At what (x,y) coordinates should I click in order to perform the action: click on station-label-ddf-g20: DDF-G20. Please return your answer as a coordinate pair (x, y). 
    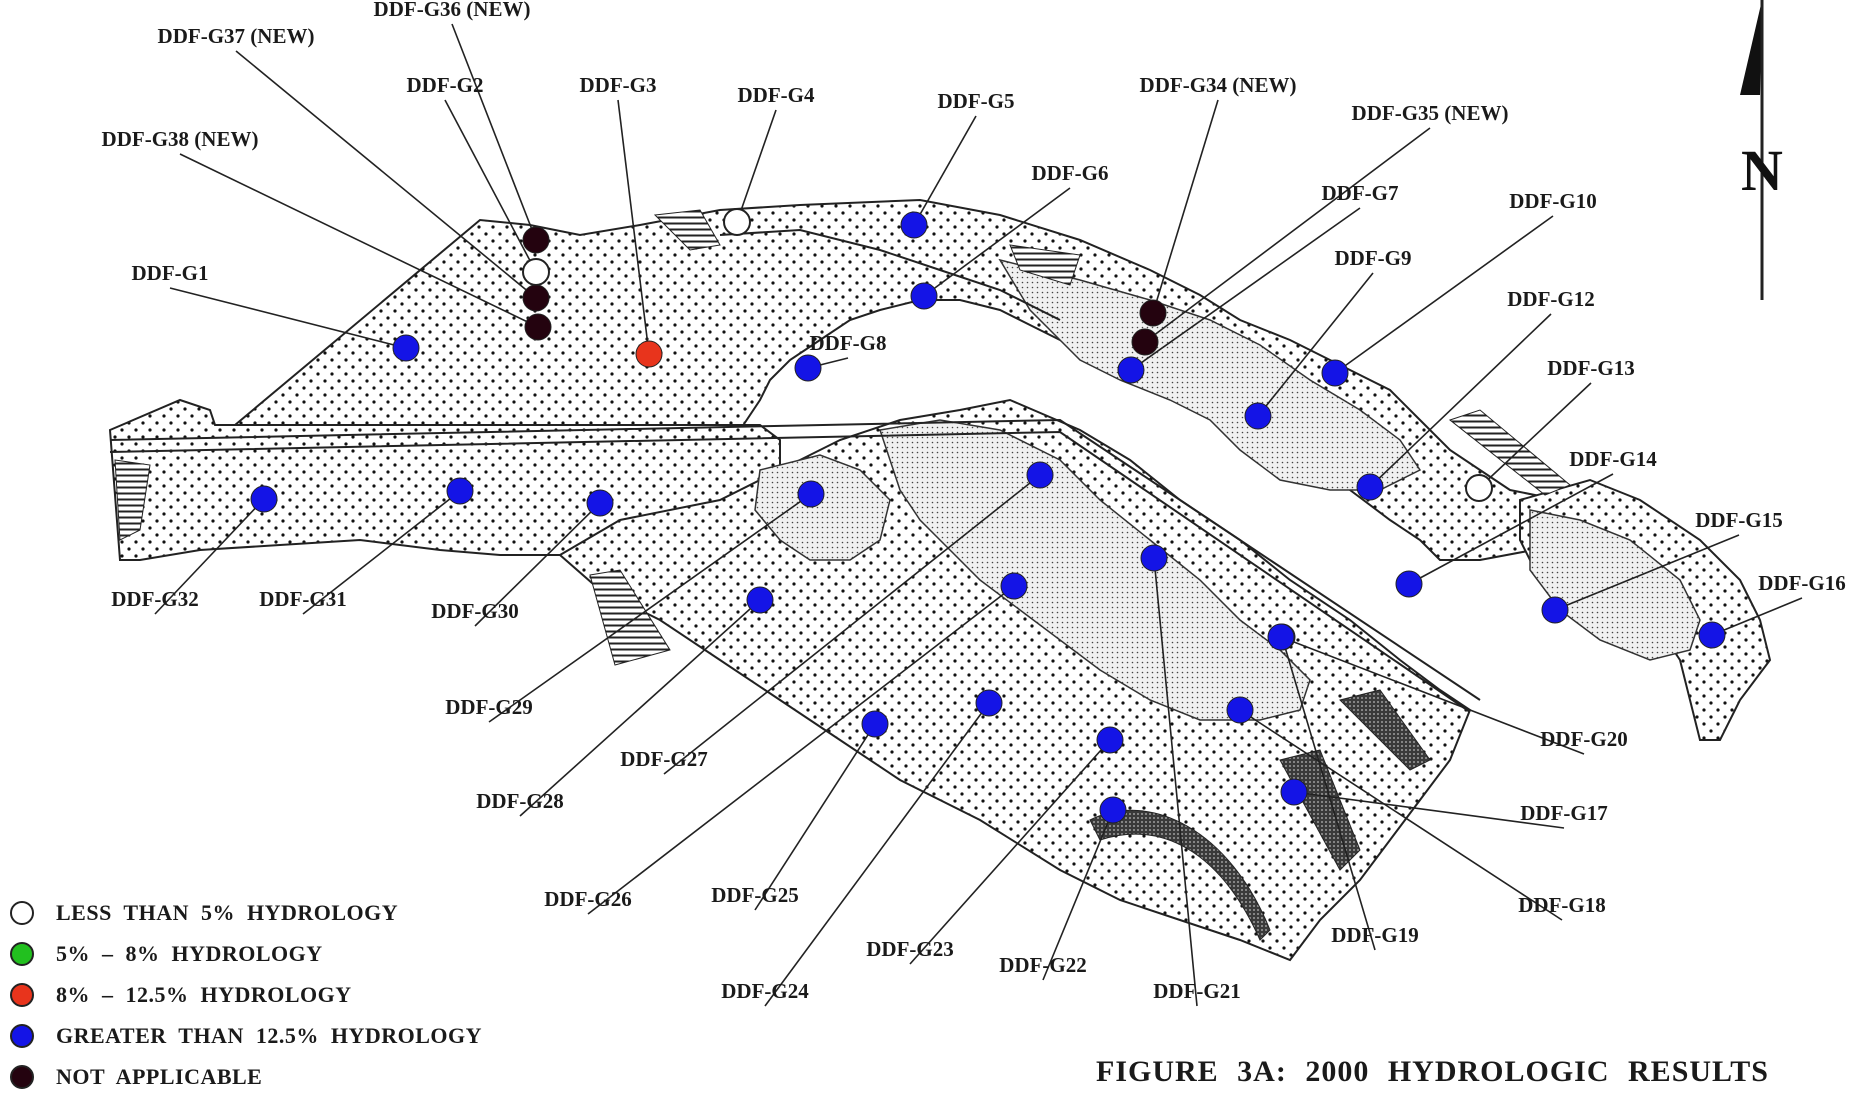
    Looking at the image, I should click on (1584, 739).